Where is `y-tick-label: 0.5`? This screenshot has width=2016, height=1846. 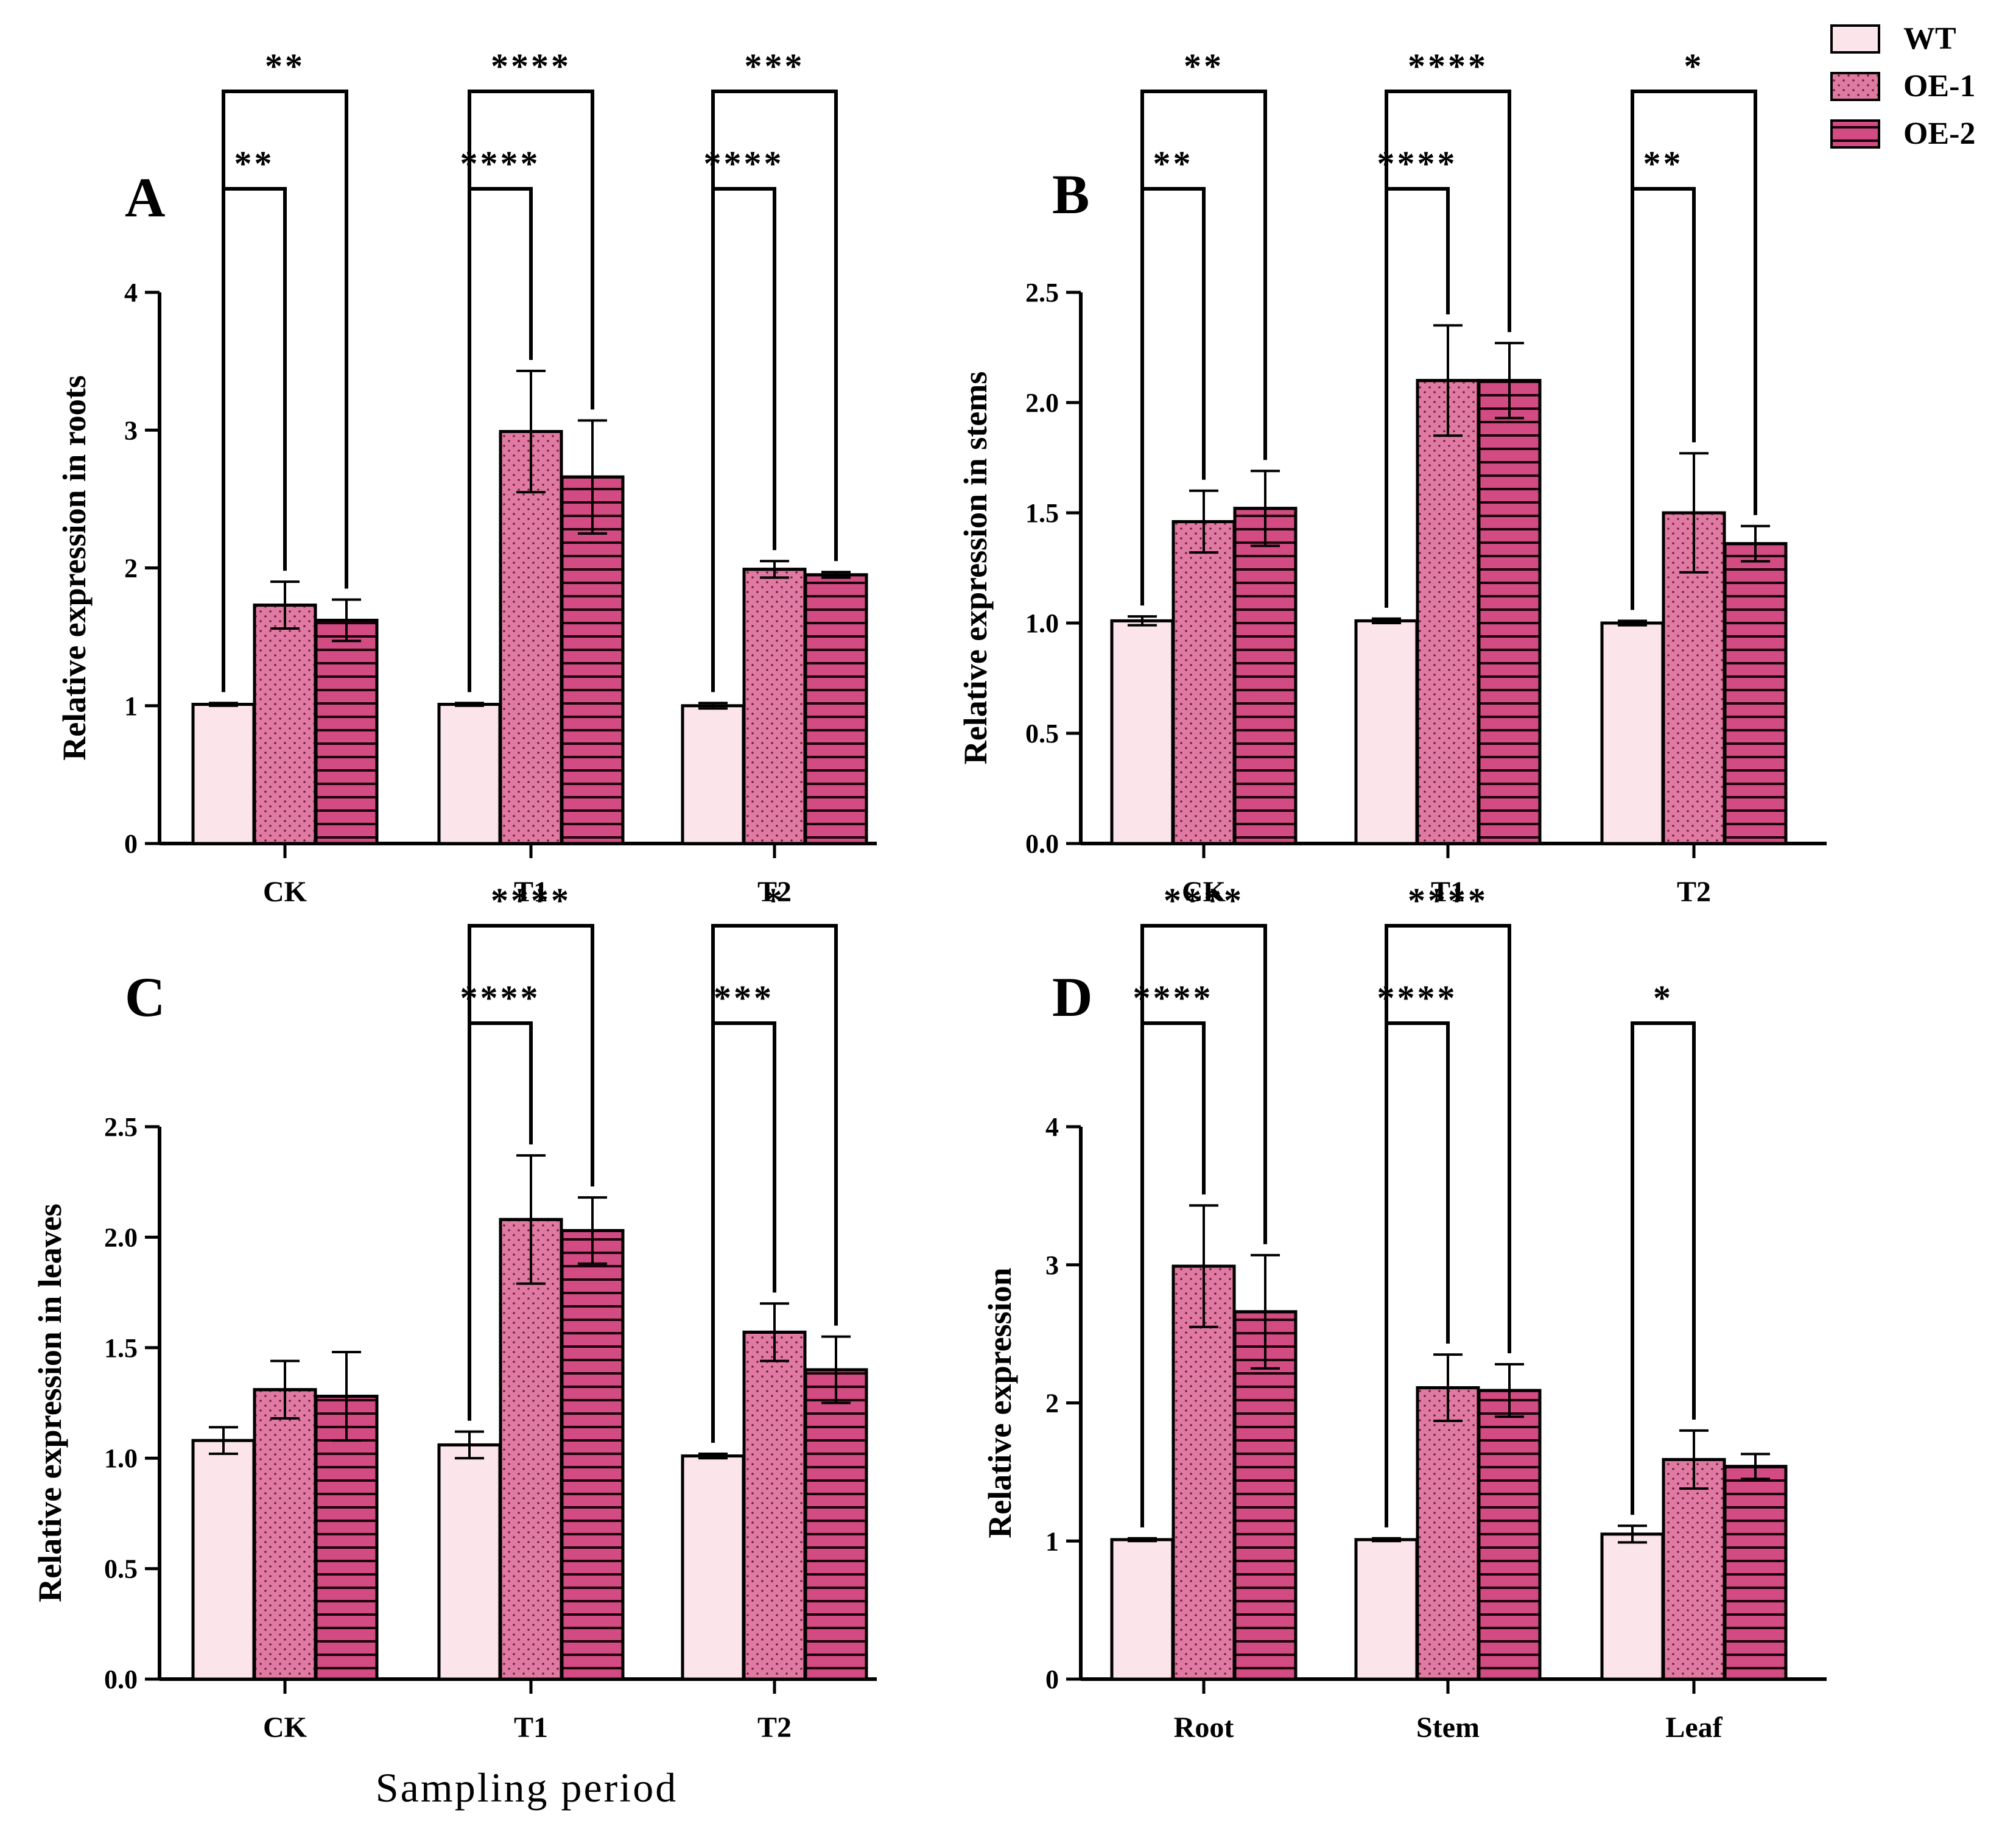
y-tick-label: 0.5 is located at coordinates (1042, 734).